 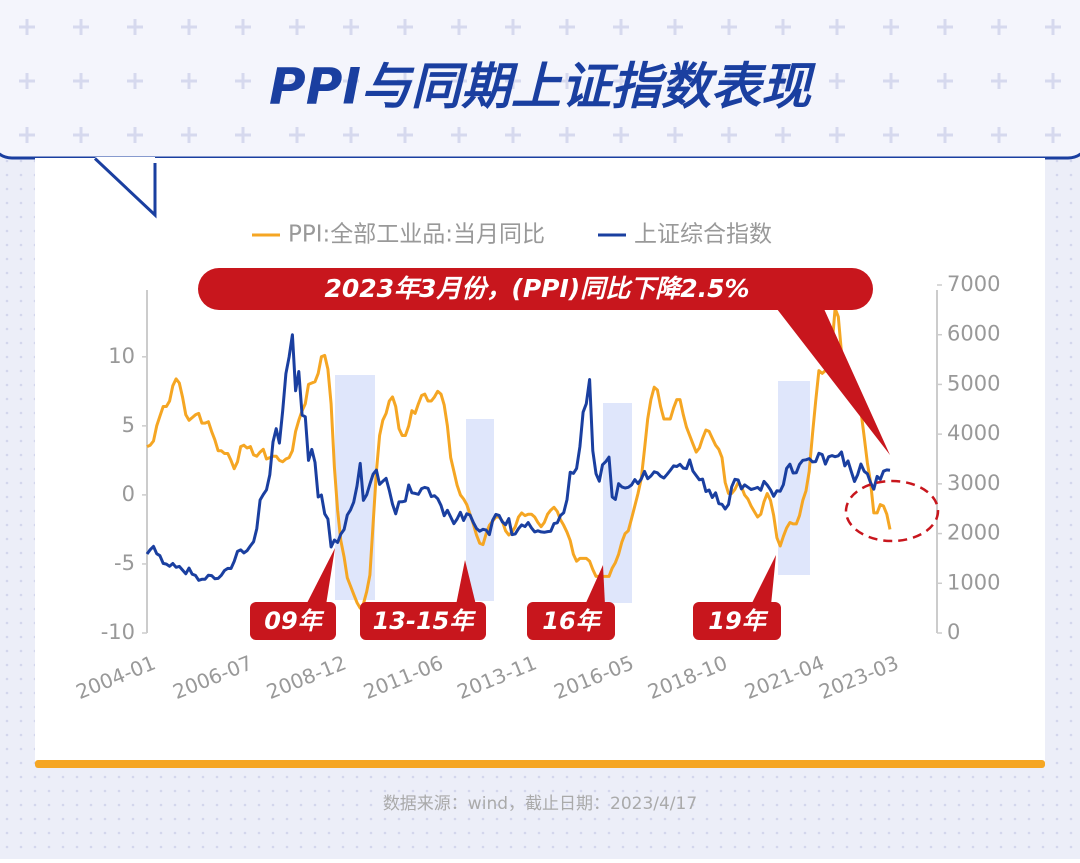 I want to click on y2-tick-label: 1000, so click(x=973, y=582).